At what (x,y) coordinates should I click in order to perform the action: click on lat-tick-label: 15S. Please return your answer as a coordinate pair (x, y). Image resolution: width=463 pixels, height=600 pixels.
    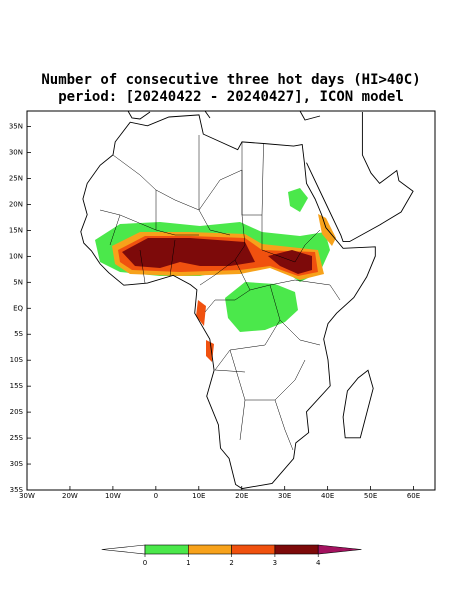
    Looking at the image, I should click on (17, 386).